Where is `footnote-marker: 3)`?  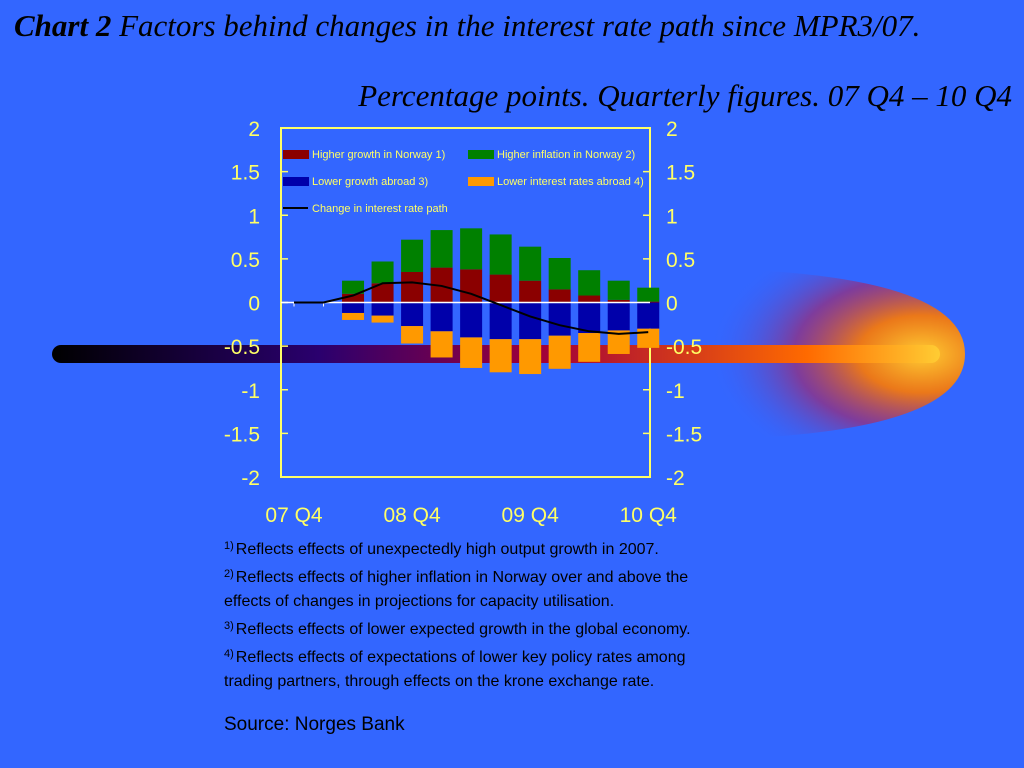 footnote-marker: 3) is located at coordinates (229, 626).